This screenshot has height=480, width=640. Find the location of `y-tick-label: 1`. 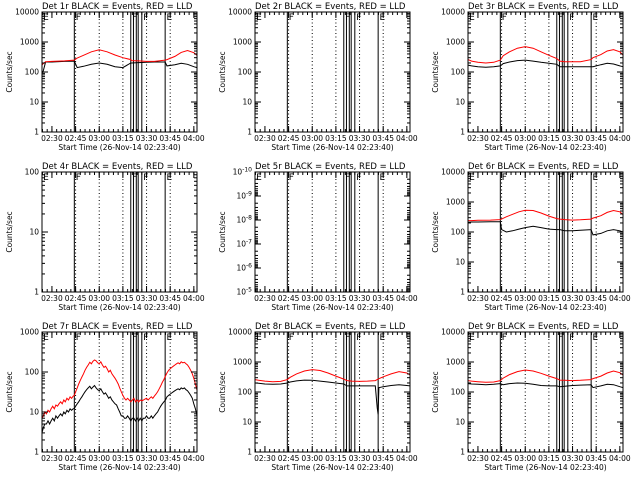

y-tick-label: 1 is located at coordinates (36, 452).